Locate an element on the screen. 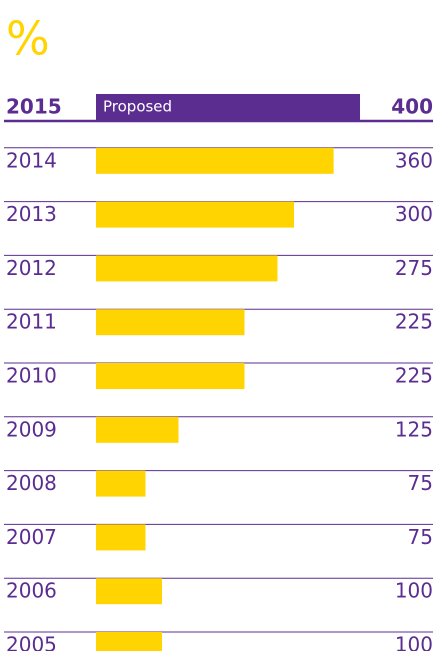 This screenshot has width=437, height=651. value-label: 300 is located at coordinates (414, 214).